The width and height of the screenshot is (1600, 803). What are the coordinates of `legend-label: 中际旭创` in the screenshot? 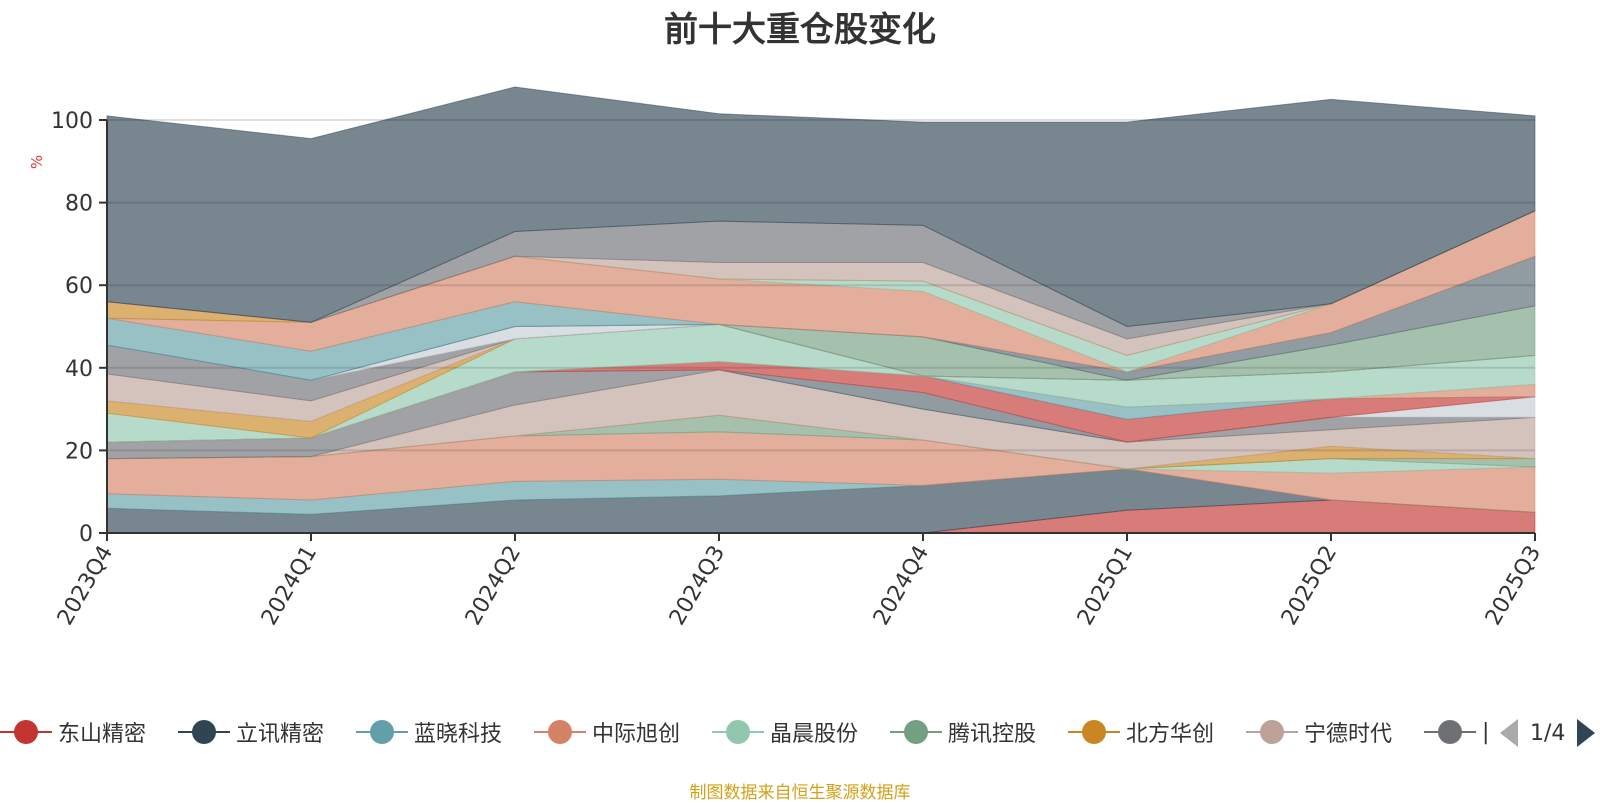 It's located at (636, 734).